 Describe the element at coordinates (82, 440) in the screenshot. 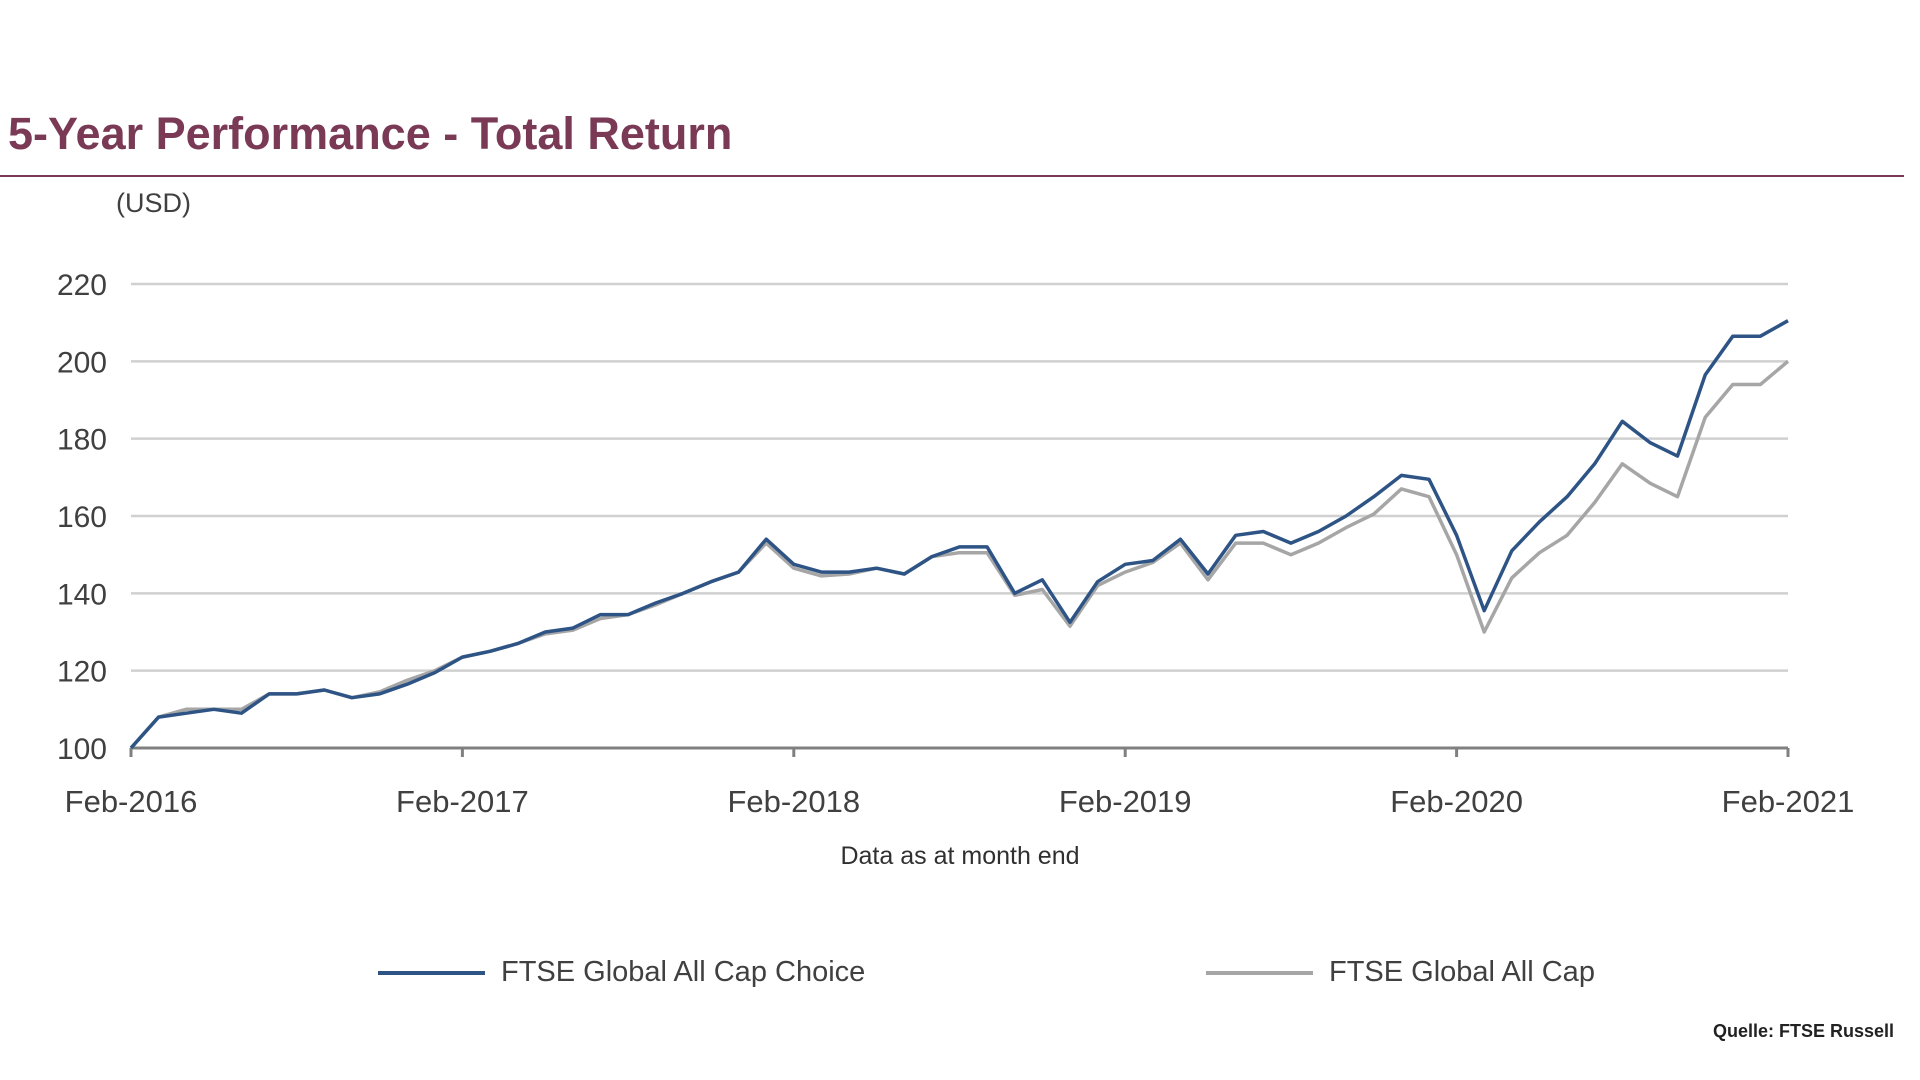

I see `y-tick-label: 180` at that location.